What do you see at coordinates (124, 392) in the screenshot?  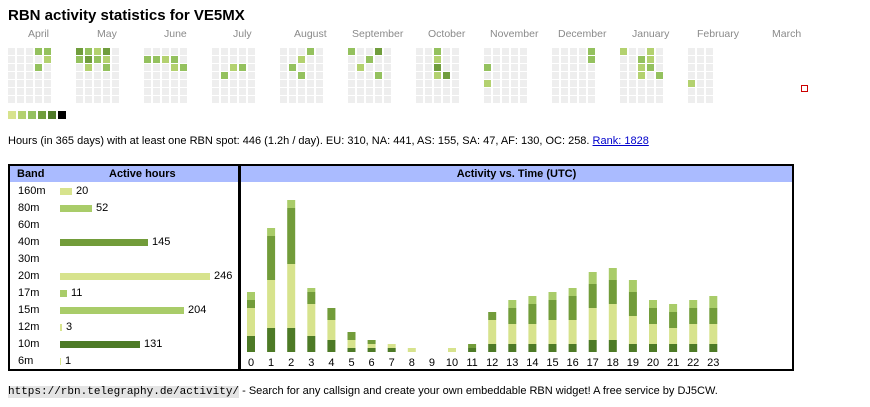 I see `footer-url: https://rbn.telegraphy.de/activity/` at bounding box center [124, 392].